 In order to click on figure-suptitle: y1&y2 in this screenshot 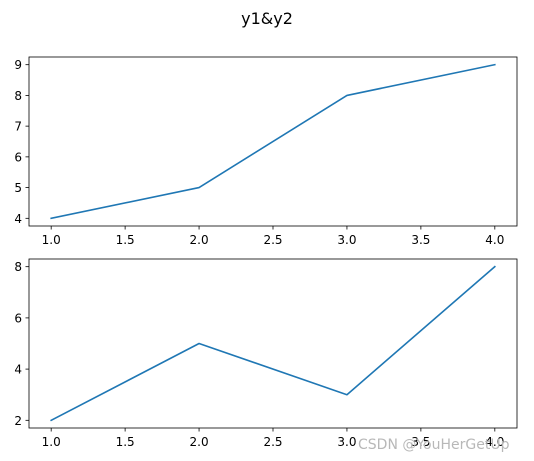, I will do `click(267, 18)`.